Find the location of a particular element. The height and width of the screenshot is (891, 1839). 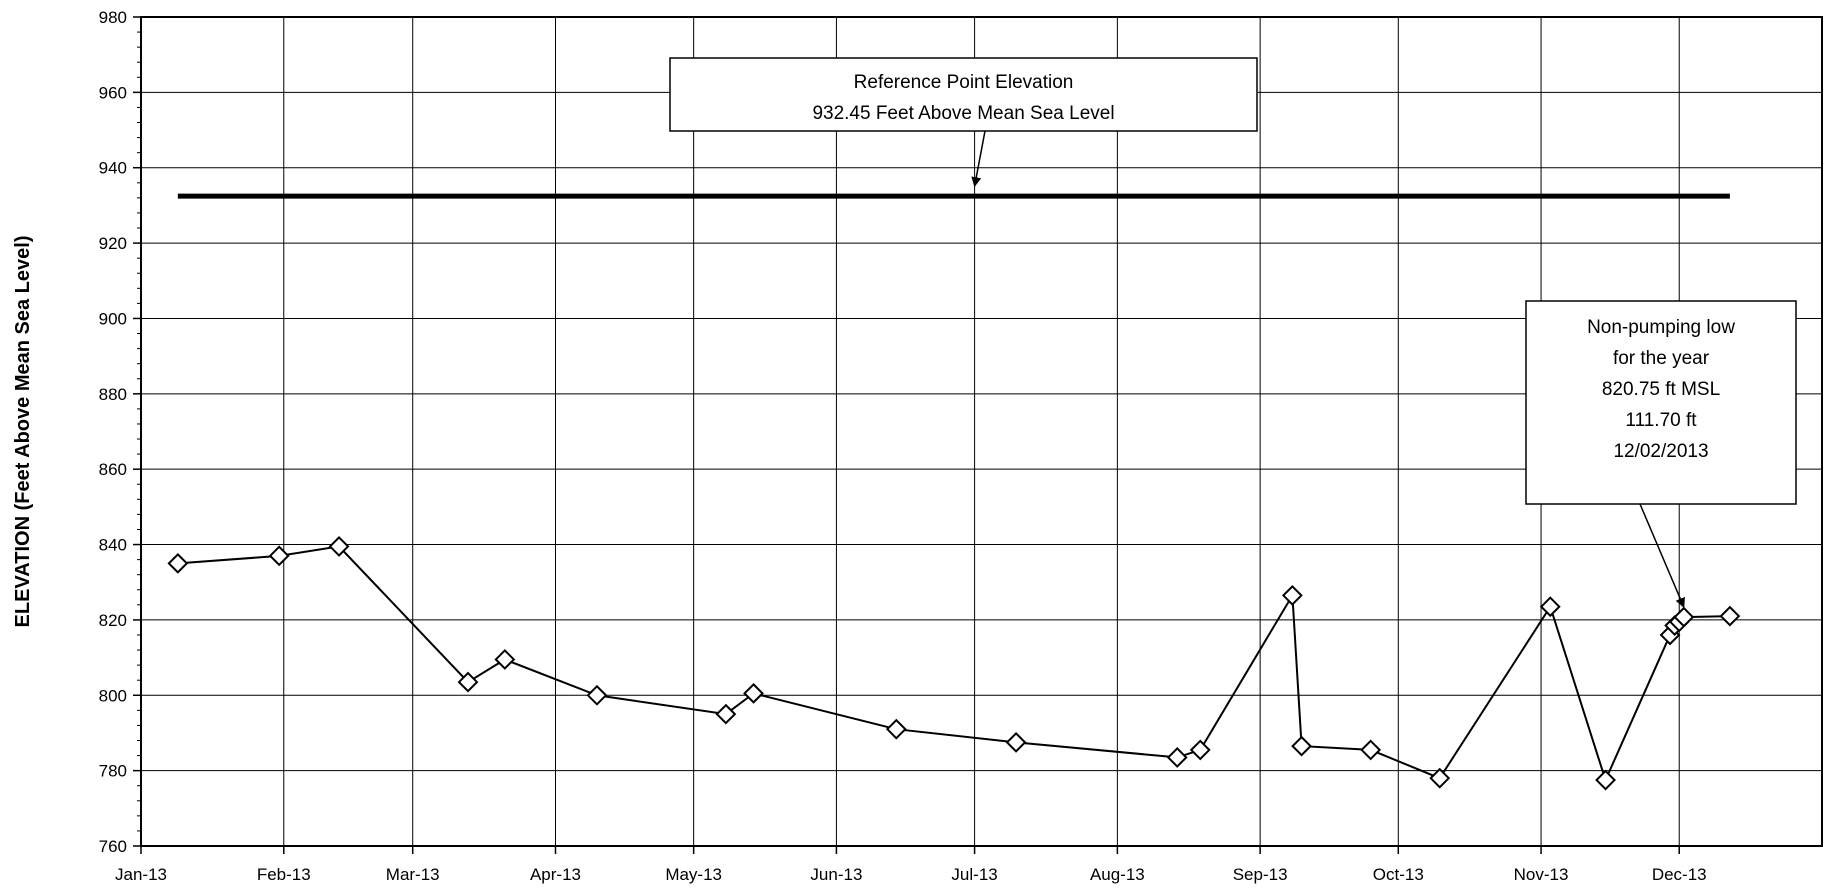

y-tick-label: 860 is located at coordinates (113, 469).